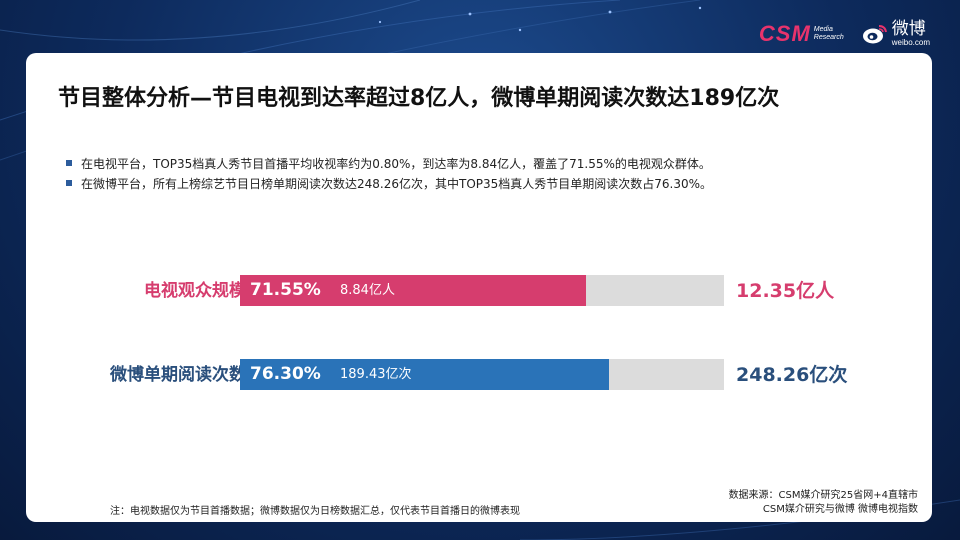 This screenshot has width=960, height=540. I want to click on bar-part-label-tv: 8.84亿人, so click(367, 290).